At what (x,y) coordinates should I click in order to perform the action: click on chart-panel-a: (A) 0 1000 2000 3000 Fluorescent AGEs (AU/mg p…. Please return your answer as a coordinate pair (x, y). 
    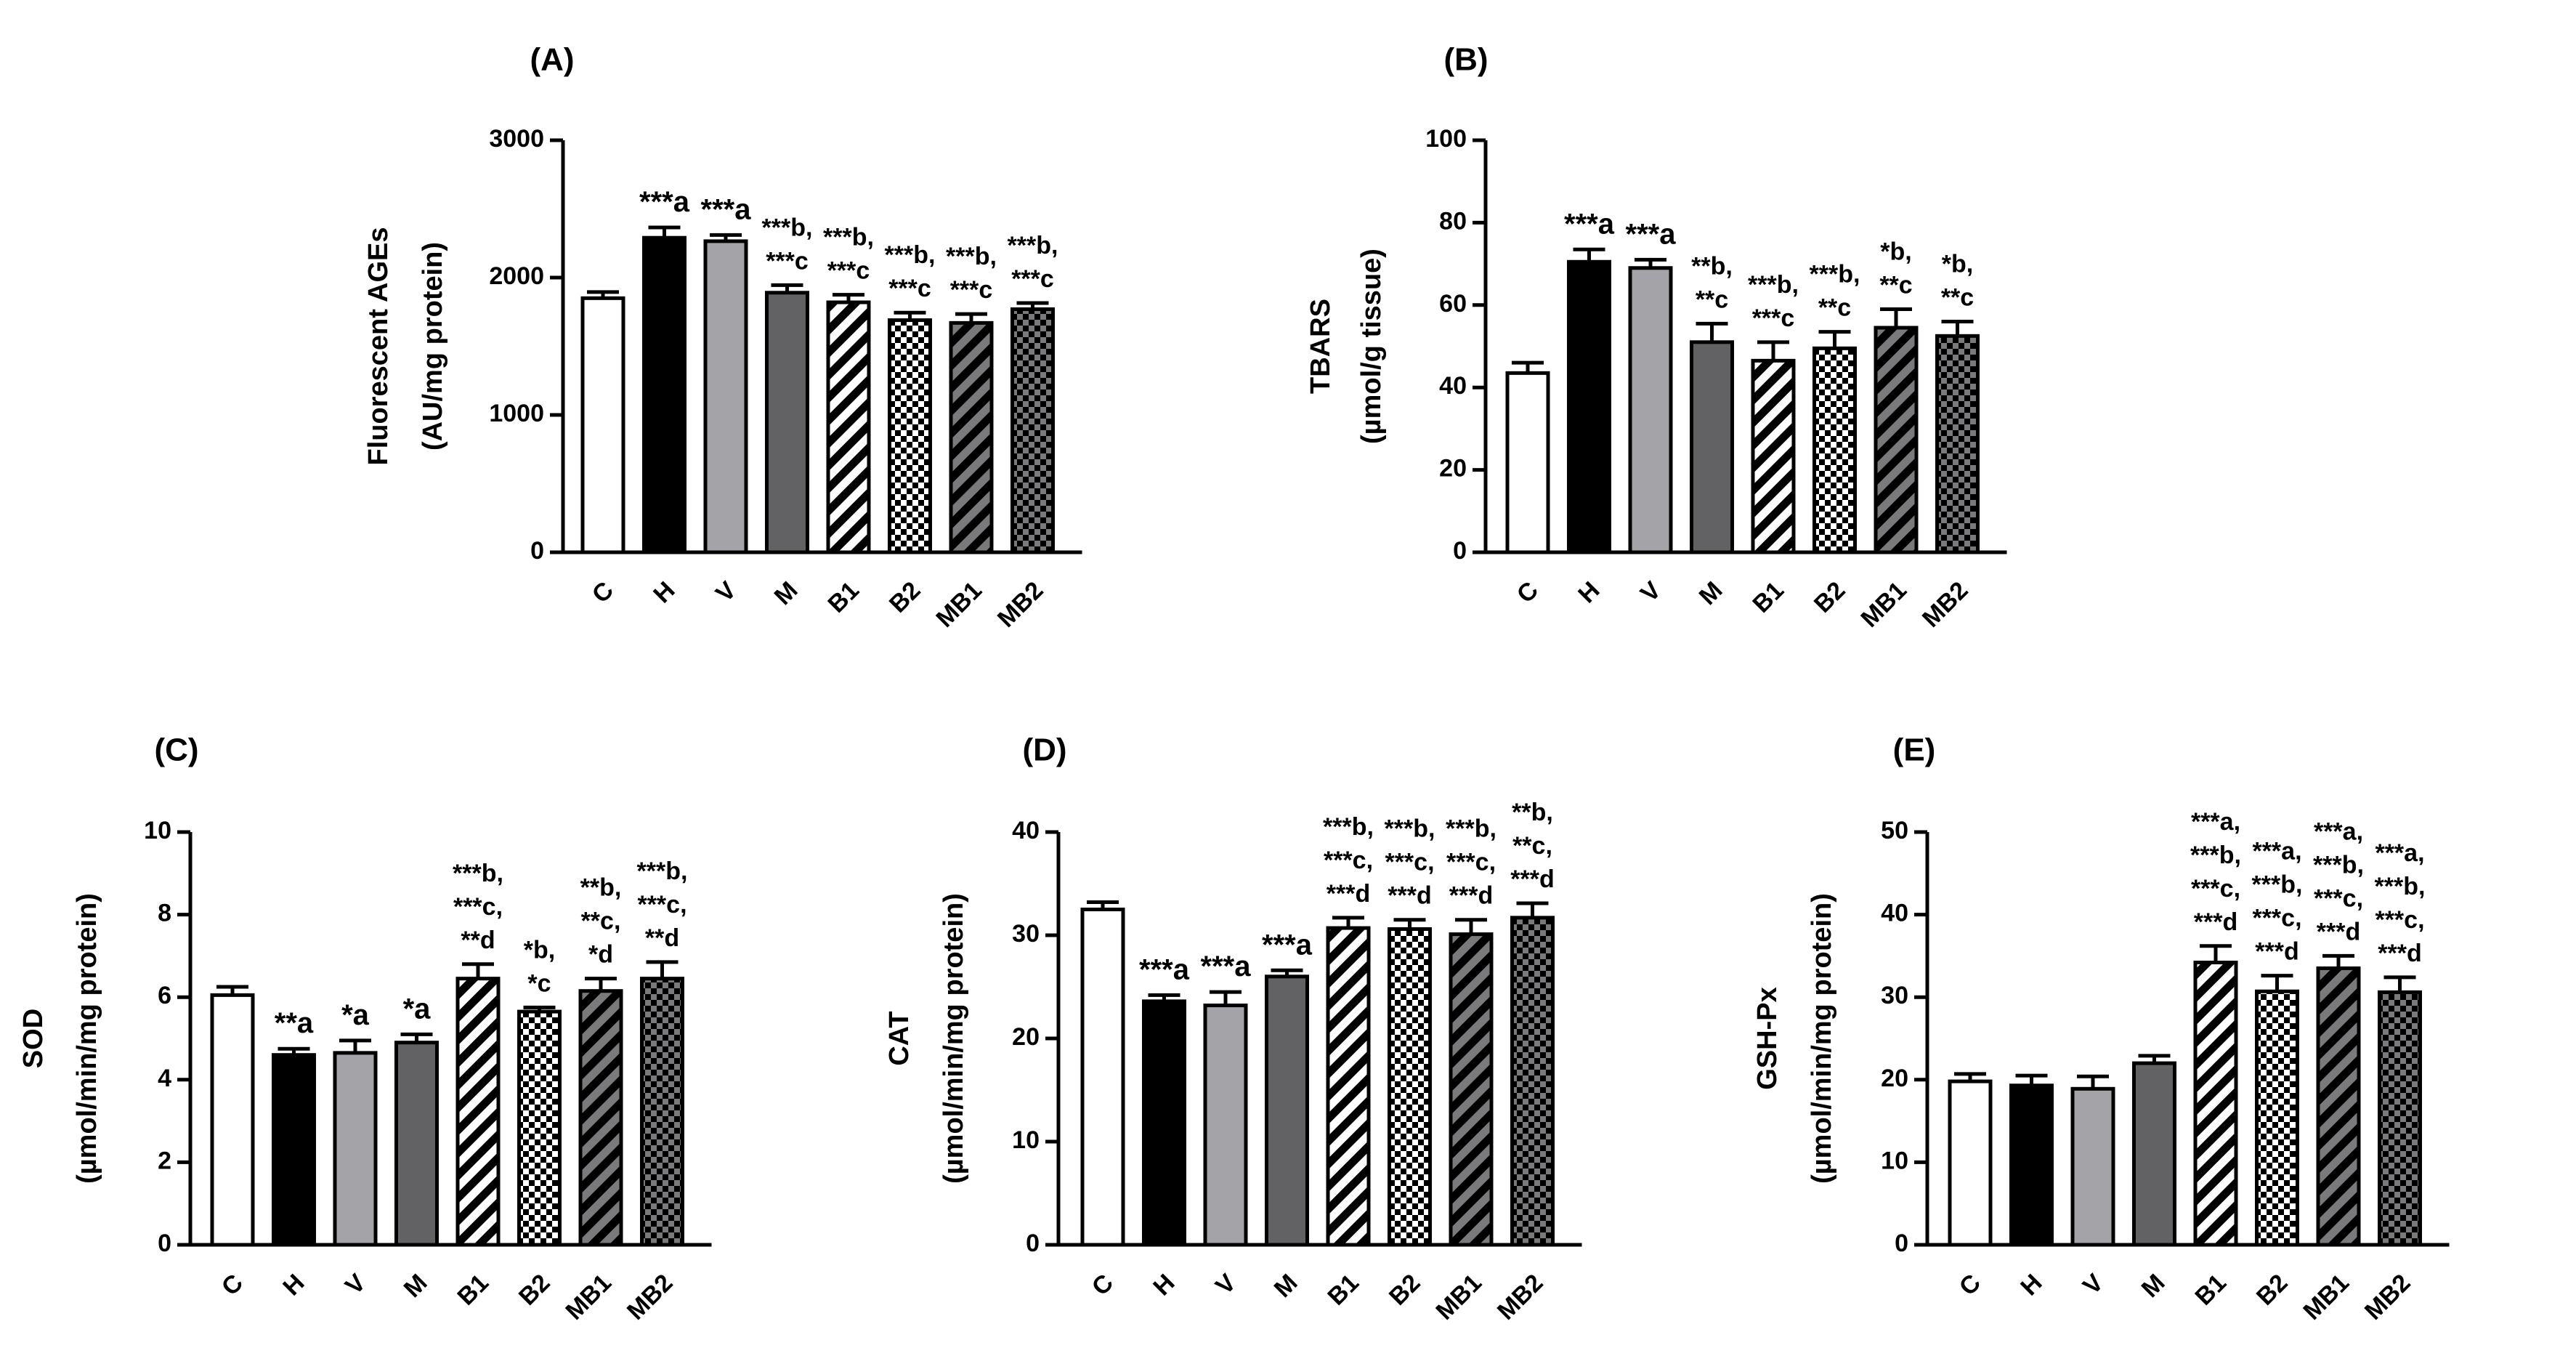
    Looking at the image, I should click on (722, 337).